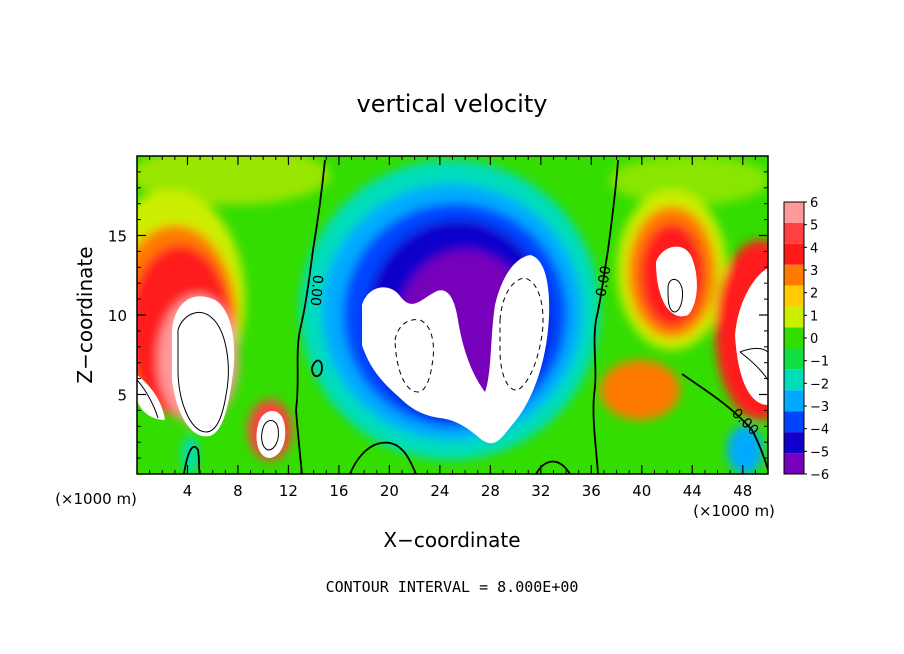 The width and height of the screenshot is (904, 654). What do you see at coordinates (439, 491) in the screenshot?
I see `x-tick-label: 24` at bounding box center [439, 491].